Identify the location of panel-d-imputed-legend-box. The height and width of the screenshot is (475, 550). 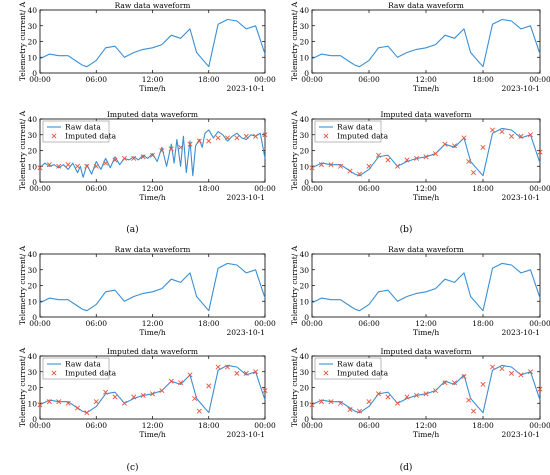
(348, 368).